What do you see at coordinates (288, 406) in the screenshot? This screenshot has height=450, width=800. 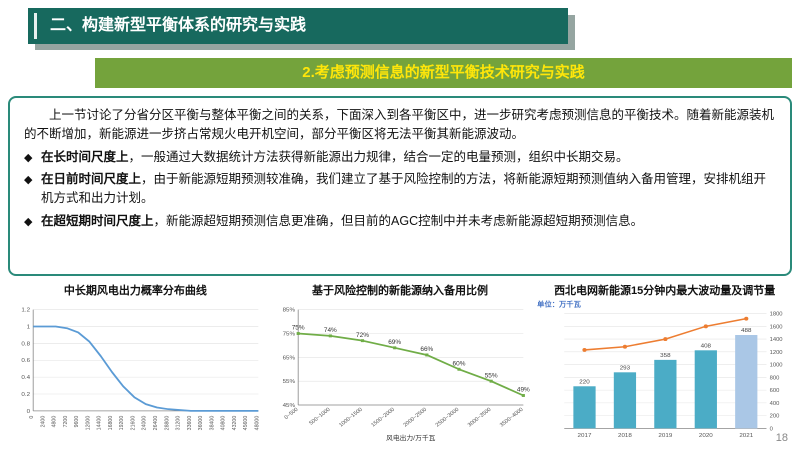 I see `svg-text: 45%` at bounding box center [288, 406].